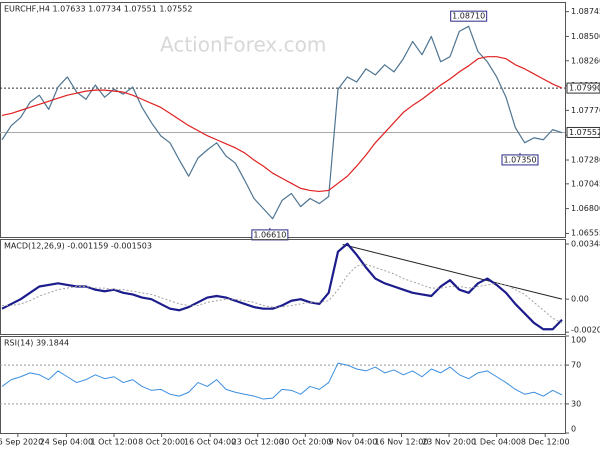 Image resolution: width=600 pixels, height=450 pixels. I want to click on x-tick-label: 16 Nov 12:00, so click(401, 442).